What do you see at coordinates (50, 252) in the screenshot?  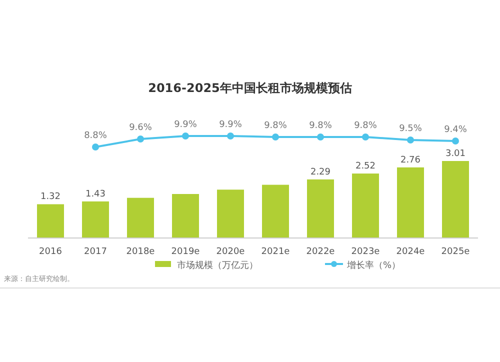 I see `x-tick-label: 2016` at bounding box center [50, 252].